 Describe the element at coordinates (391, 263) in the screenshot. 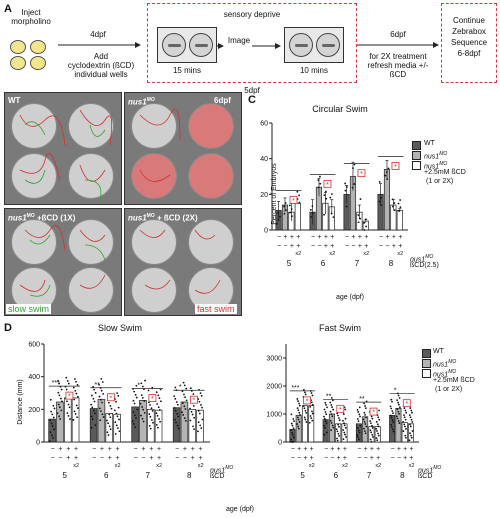

I see `x-tick-label: 8` at that location.